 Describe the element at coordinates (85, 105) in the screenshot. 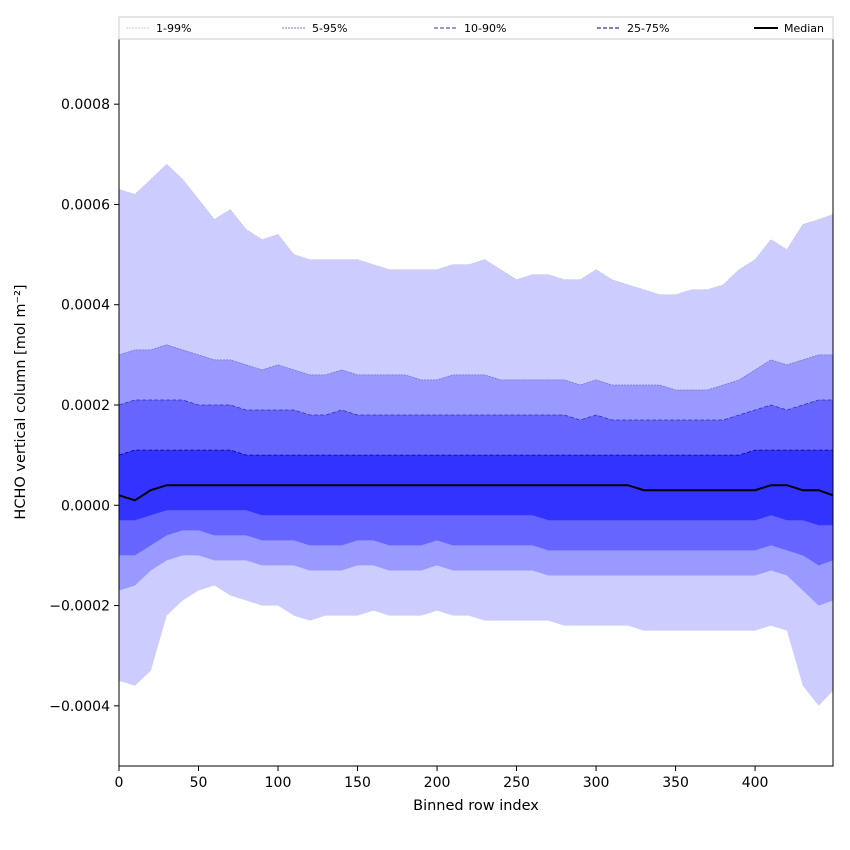

I see `y-tick-label: 0.0008` at that location.